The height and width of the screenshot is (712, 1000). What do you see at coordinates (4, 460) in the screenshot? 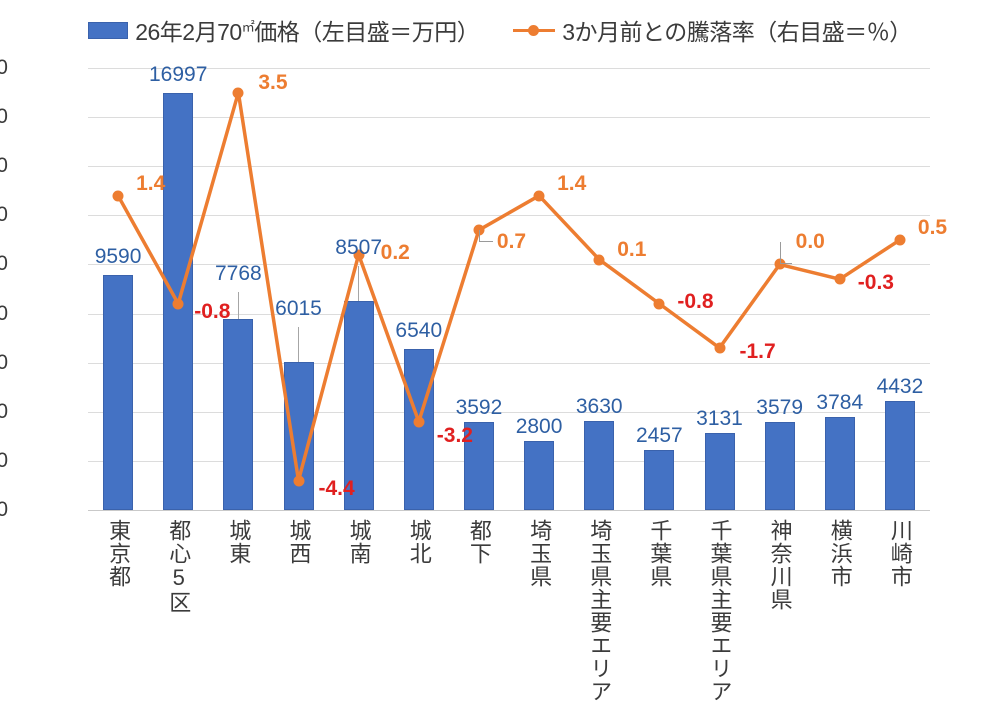
I see `y-axis-left-tick: 2000` at bounding box center [4, 460].